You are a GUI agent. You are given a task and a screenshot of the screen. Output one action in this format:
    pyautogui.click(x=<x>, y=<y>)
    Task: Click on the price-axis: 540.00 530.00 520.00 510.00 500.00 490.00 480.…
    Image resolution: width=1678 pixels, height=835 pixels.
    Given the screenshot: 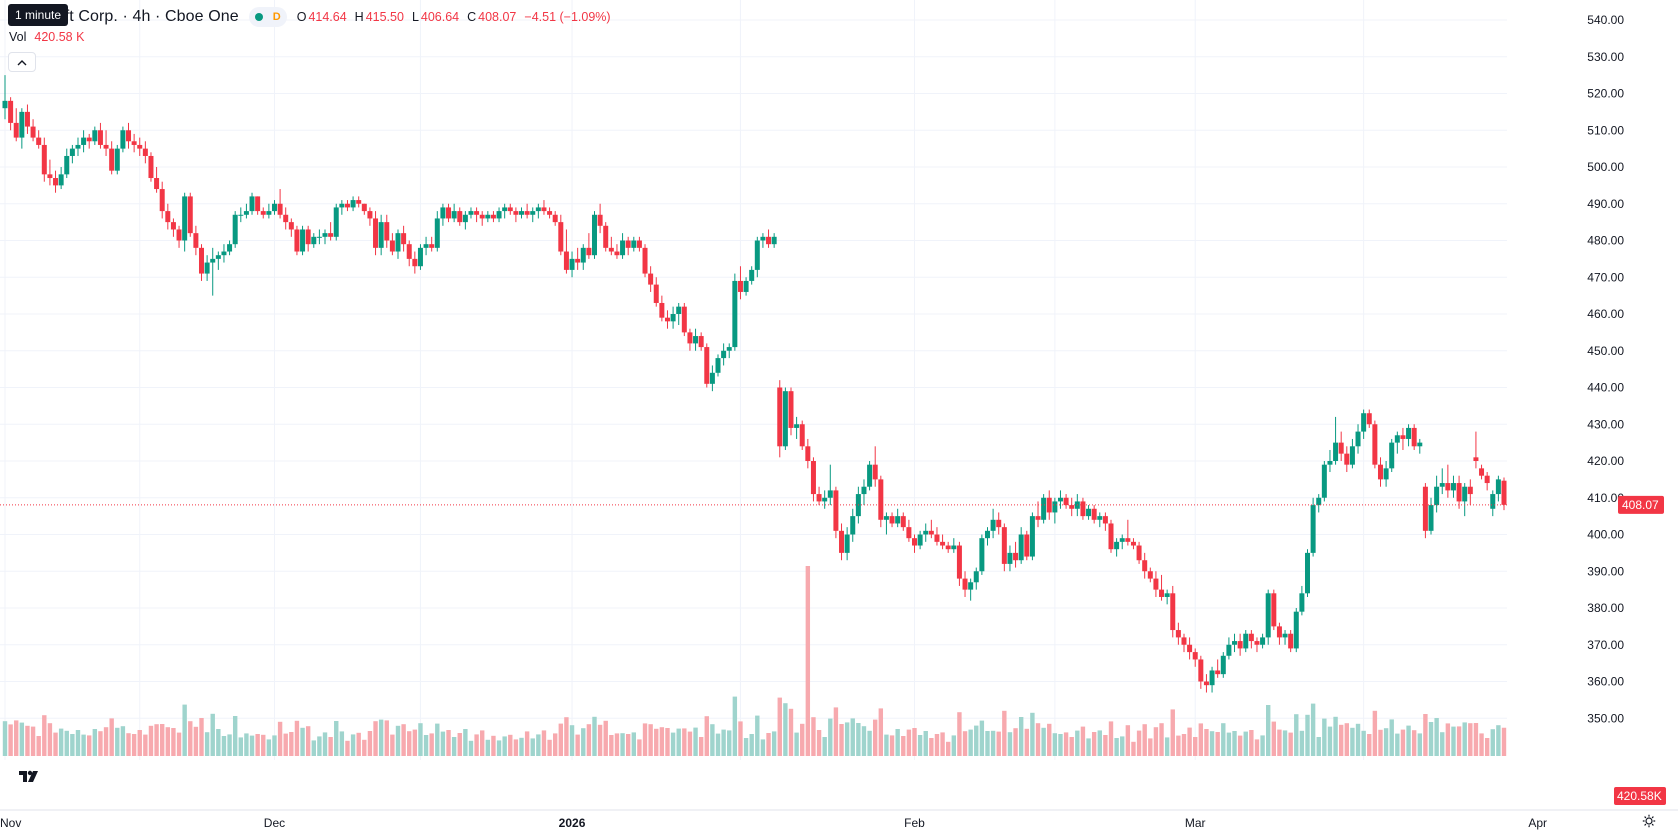 What is the action you would take?
    pyautogui.click(x=1592, y=417)
    